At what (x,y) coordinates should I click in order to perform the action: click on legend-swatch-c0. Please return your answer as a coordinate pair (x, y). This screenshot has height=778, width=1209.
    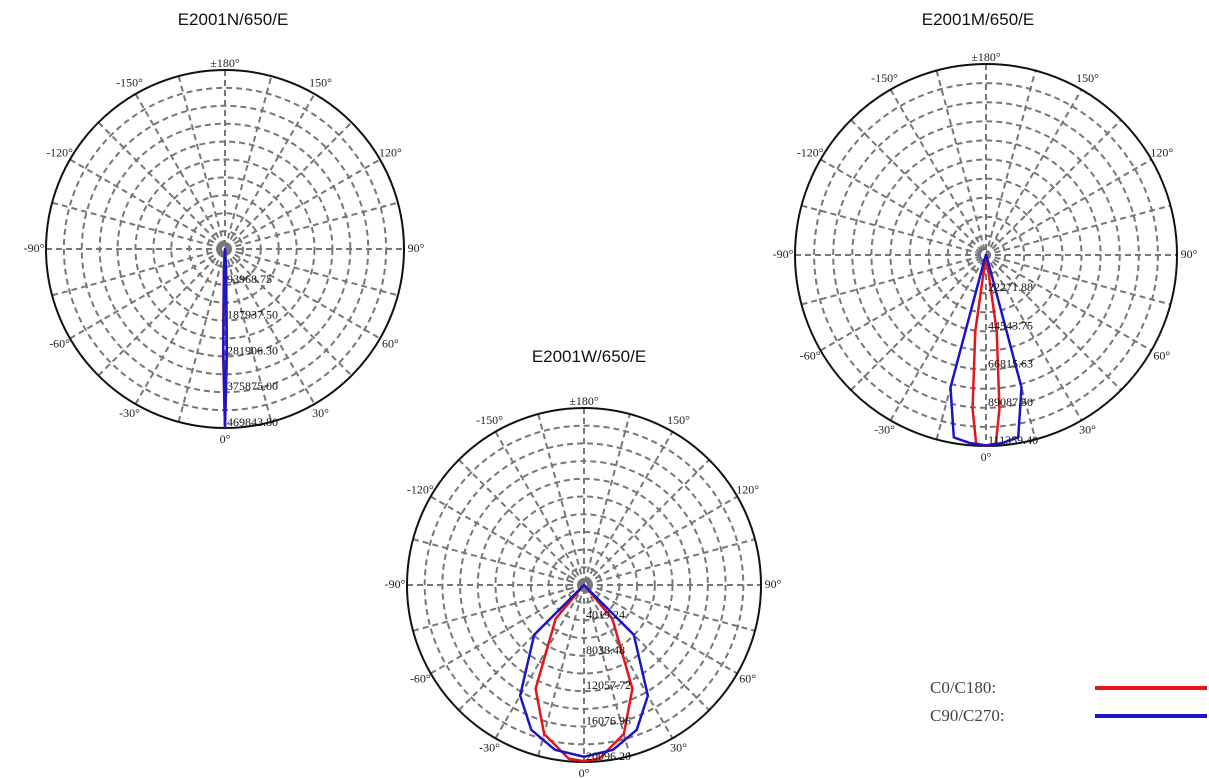
    Looking at the image, I should click on (1151, 688).